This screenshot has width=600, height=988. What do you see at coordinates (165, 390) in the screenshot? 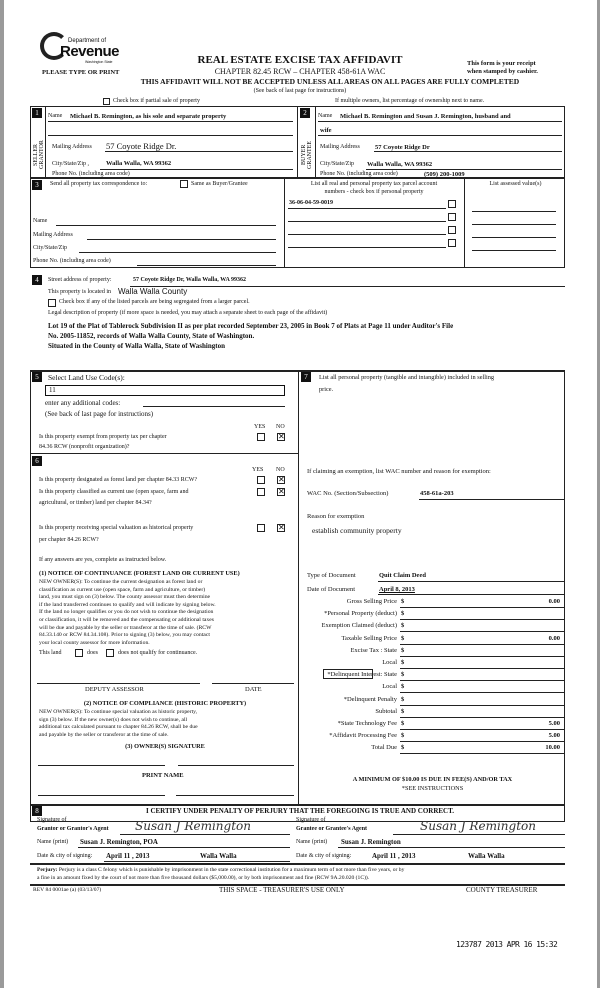
I see `land-use-code-input: 11` at bounding box center [165, 390].